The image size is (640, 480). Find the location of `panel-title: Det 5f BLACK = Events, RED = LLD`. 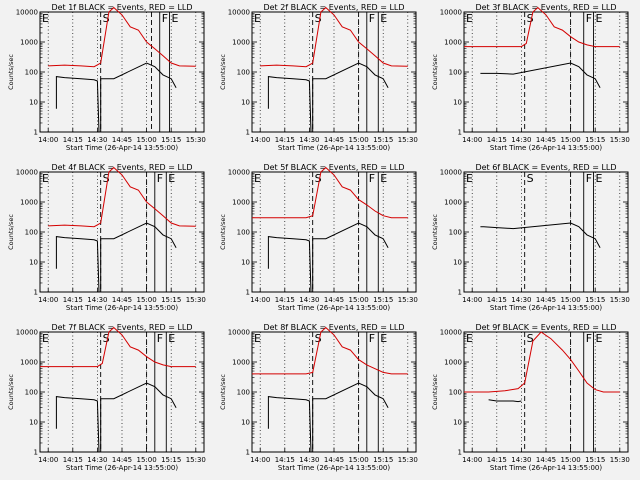

panel-title: Det 5f BLACK = Events, RED = LLD is located at coordinates (333, 167).